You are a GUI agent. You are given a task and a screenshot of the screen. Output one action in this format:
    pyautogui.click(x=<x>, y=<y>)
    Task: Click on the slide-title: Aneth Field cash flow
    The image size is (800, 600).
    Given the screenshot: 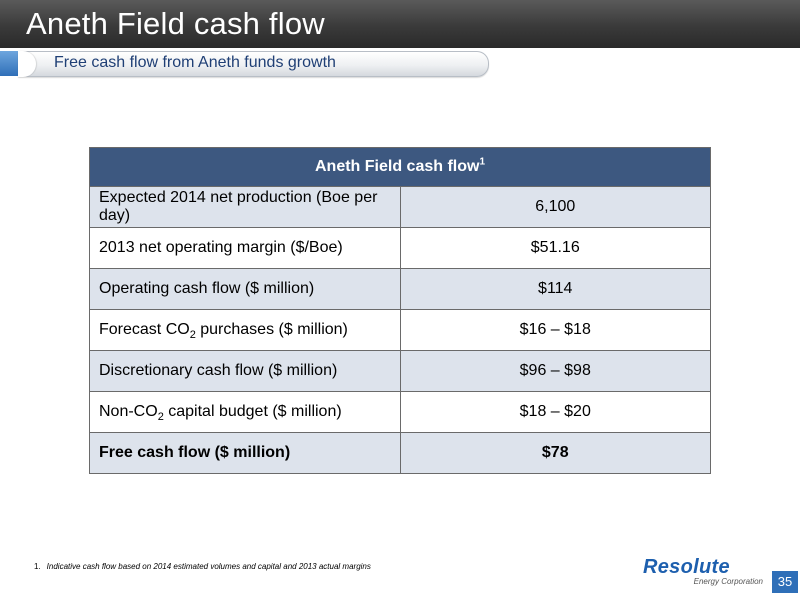 What is the action you would take?
    pyautogui.click(x=175, y=23)
    